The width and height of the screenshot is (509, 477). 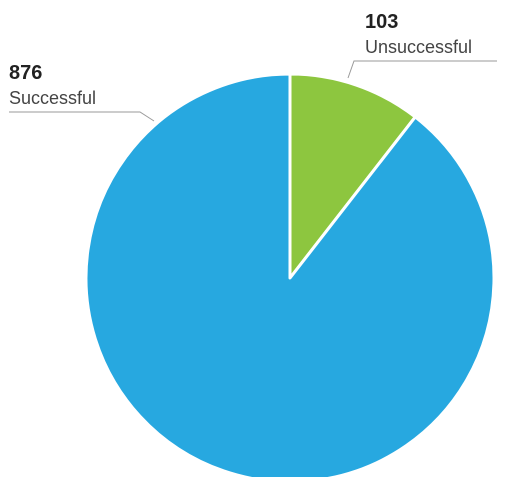 What do you see at coordinates (418, 34) in the screenshot?
I see `slice-label-unsuccessful: 103 Unsuccessful` at bounding box center [418, 34].